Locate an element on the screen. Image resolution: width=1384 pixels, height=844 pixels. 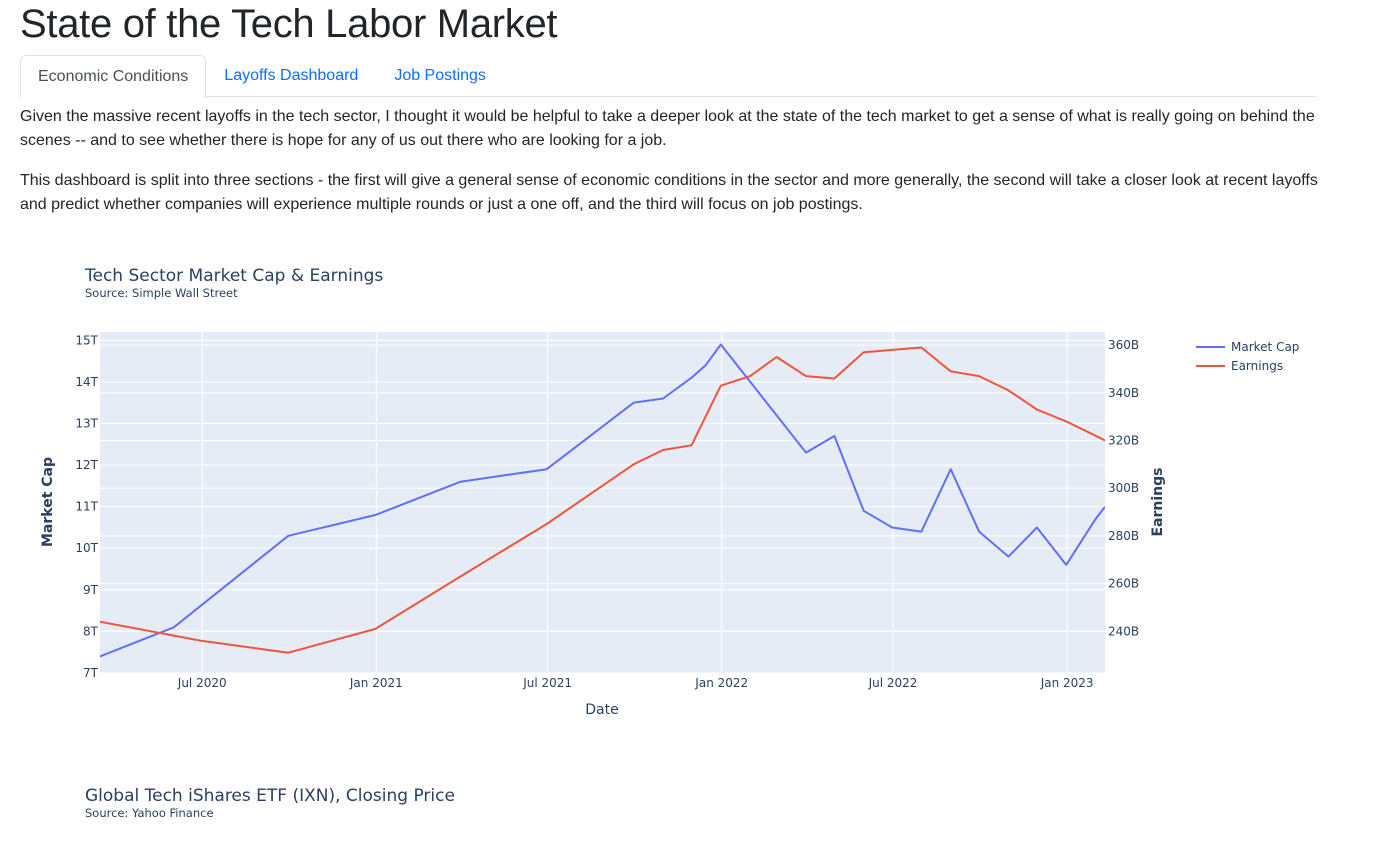
legend-label-market-cap: Market Cap is located at coordinates (1265, 347).